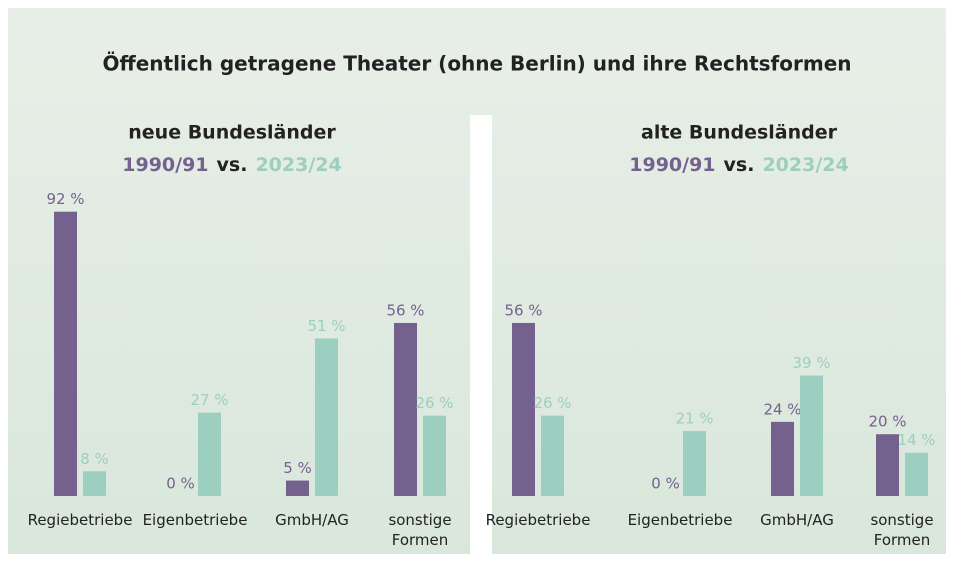  Describe the element at coordinates (782, 409) in the screenshot. I see `value-label: 24 %` at that location.